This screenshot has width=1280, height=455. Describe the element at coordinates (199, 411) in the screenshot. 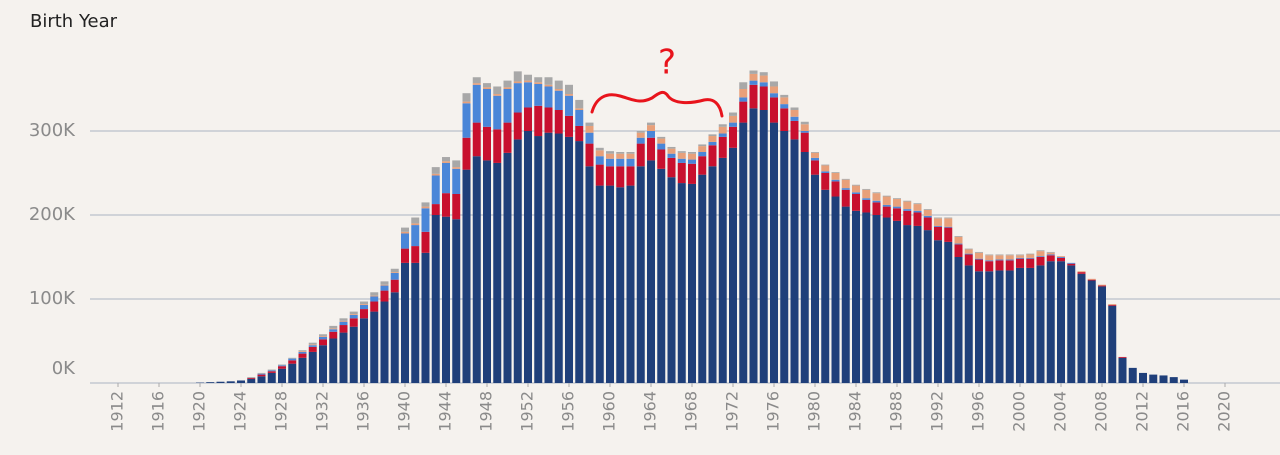

I see `x-tick-label: 1920` at that location.